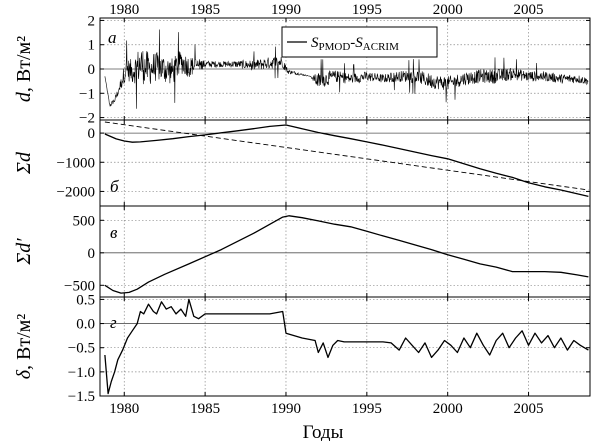 The image size is (595, 441). I want to click on legend: SPMOD-SACRIM, so click(359, 42).